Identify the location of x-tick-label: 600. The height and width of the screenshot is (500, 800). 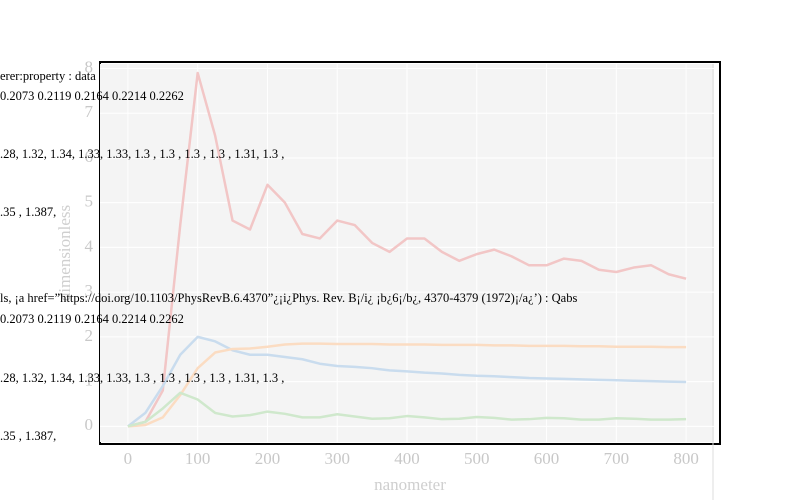
(547, 458).